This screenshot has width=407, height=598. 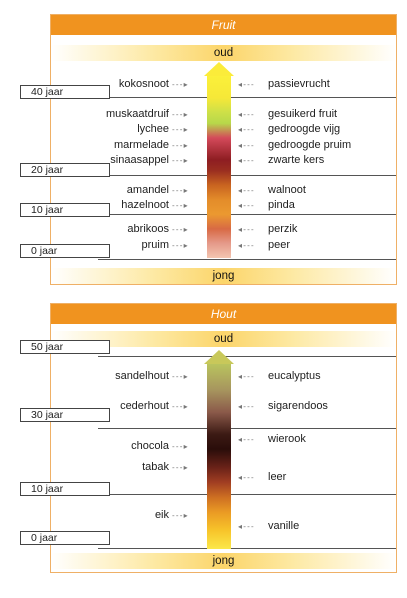 I want to click on fruit-left-label: abrikoos, so click(x=148, y=229).